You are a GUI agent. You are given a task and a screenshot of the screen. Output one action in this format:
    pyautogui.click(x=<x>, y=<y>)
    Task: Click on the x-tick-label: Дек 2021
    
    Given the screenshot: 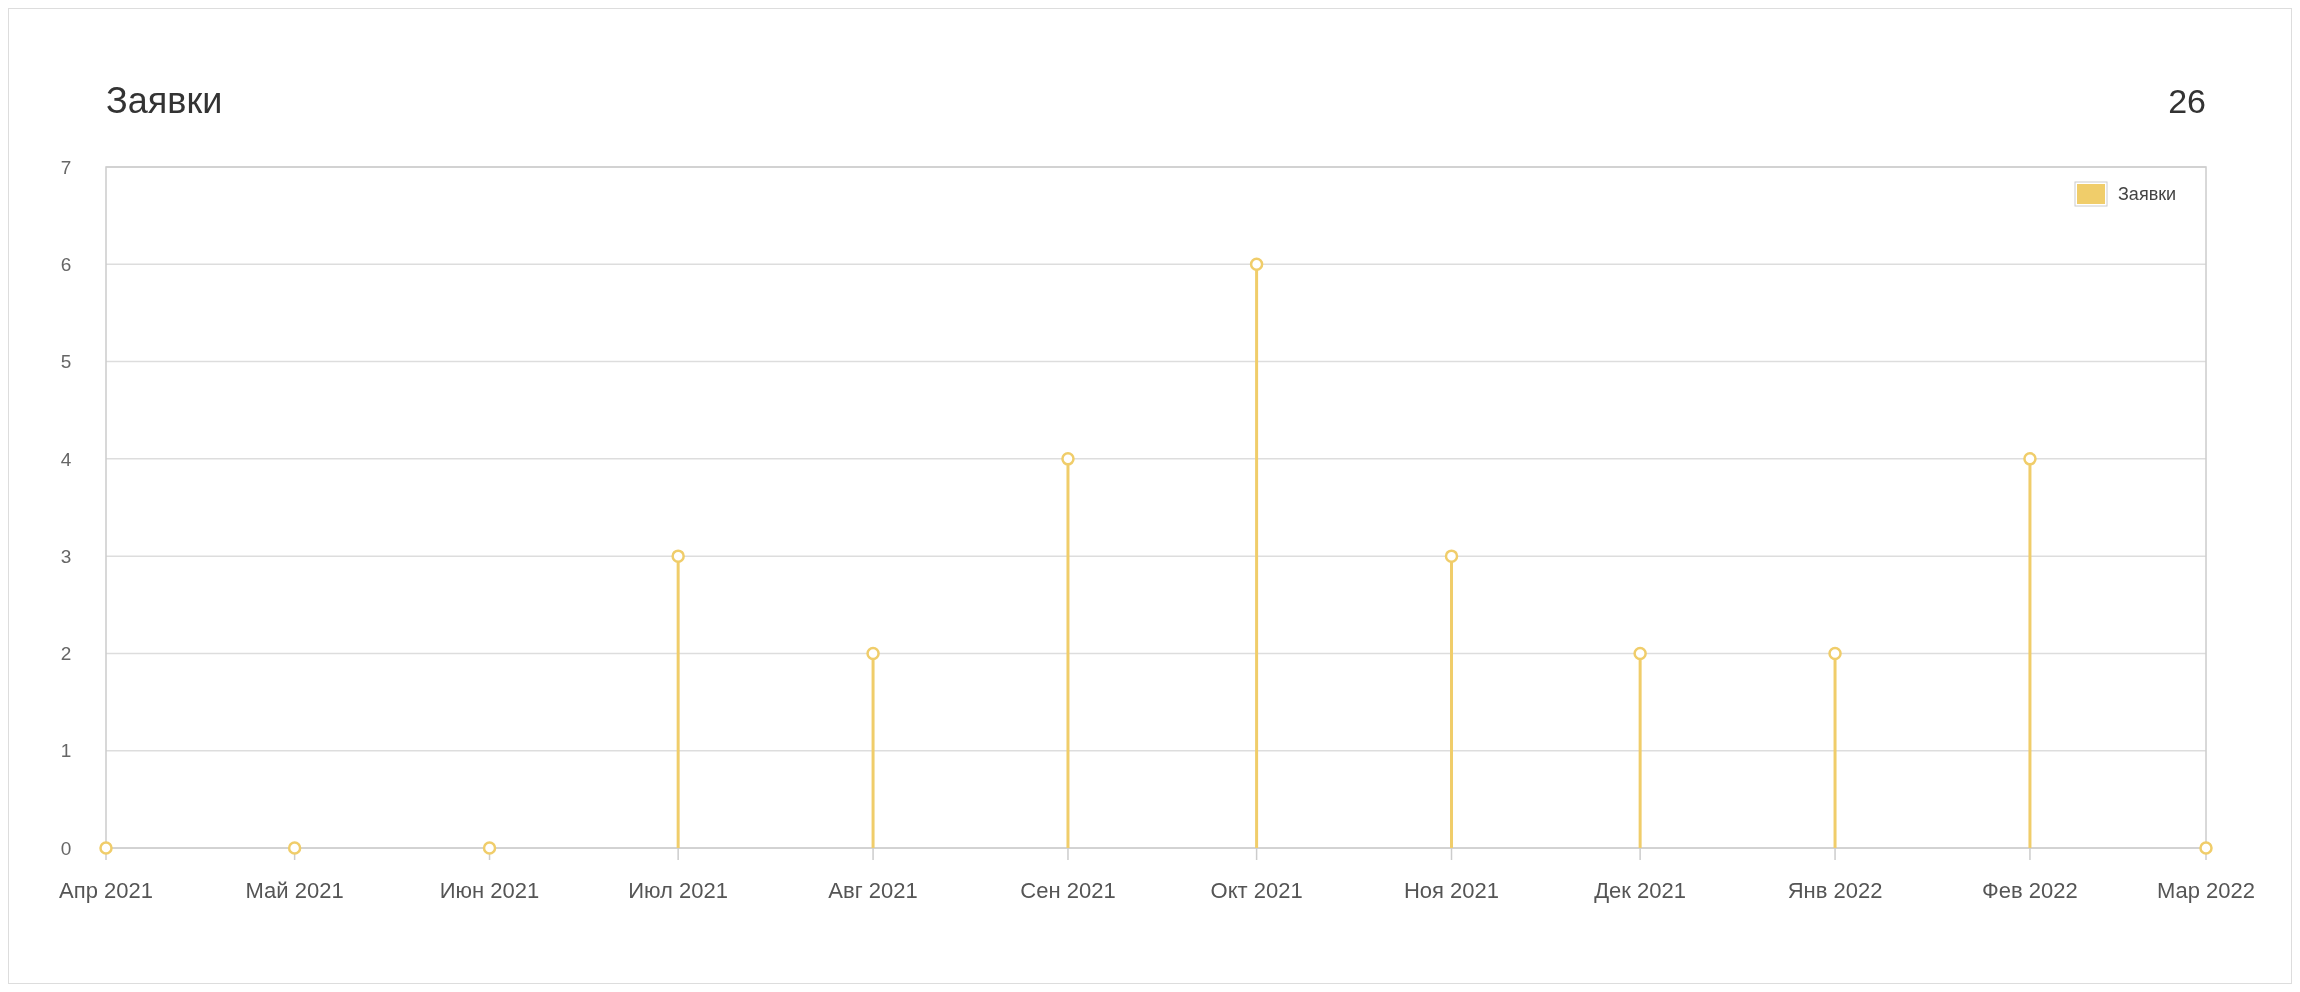 What is the action you would take?
    pyautogui.click(x=1640, y=890)
    